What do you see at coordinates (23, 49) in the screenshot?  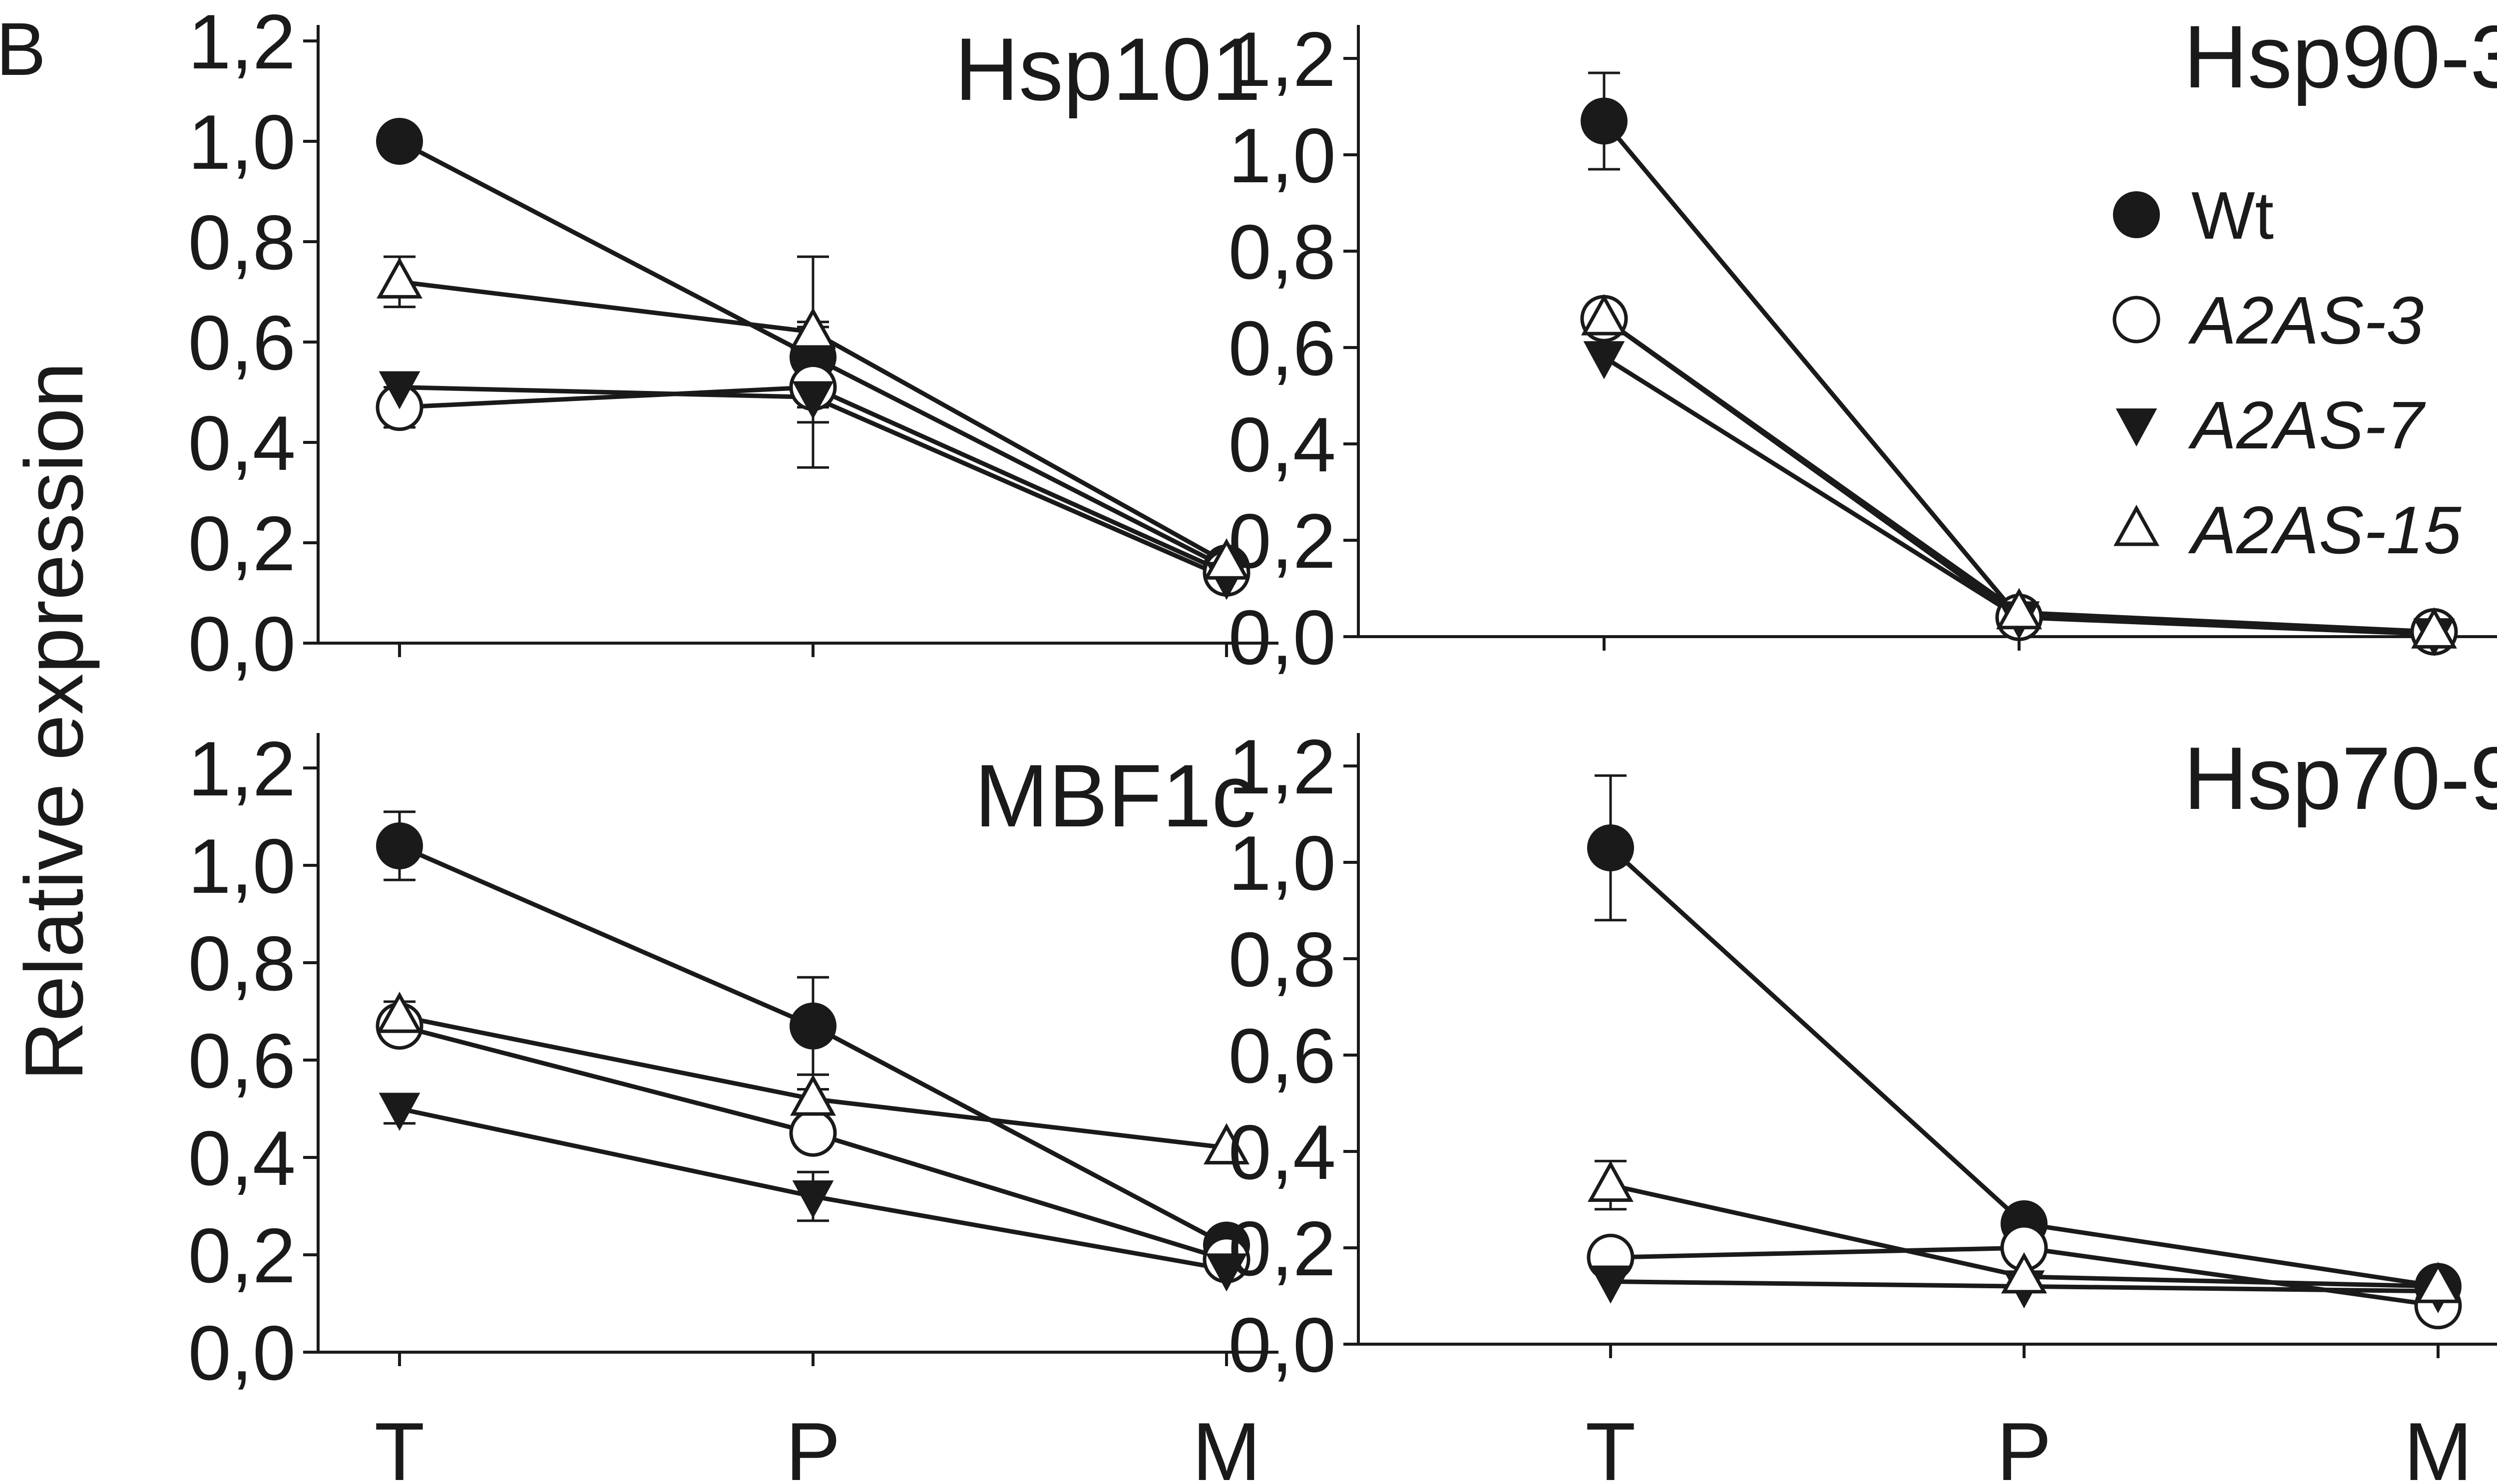 I see `panel-letter: B` at bounding box center [23, 49].